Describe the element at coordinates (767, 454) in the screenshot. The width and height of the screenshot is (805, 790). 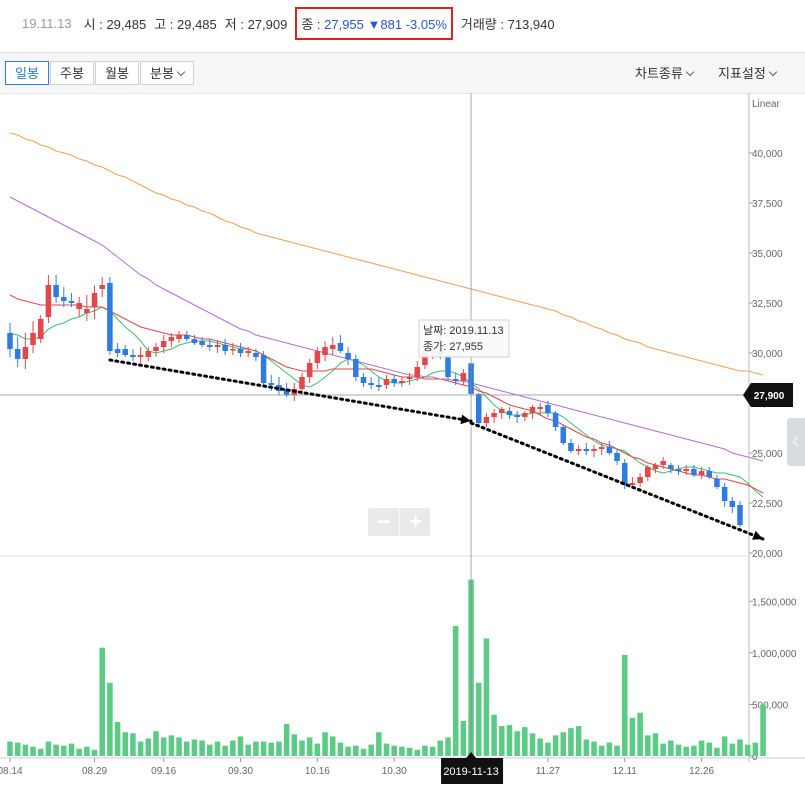
I see `y-tick-label: 25,000` at that location.